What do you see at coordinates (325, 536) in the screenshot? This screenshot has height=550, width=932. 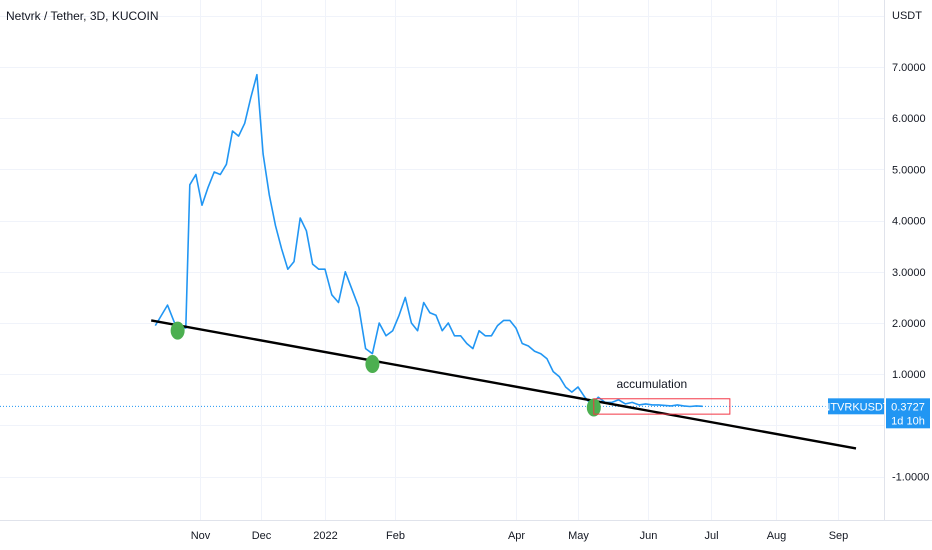 I see `x-tick-label: 2022` at bounding box center [325, 536].